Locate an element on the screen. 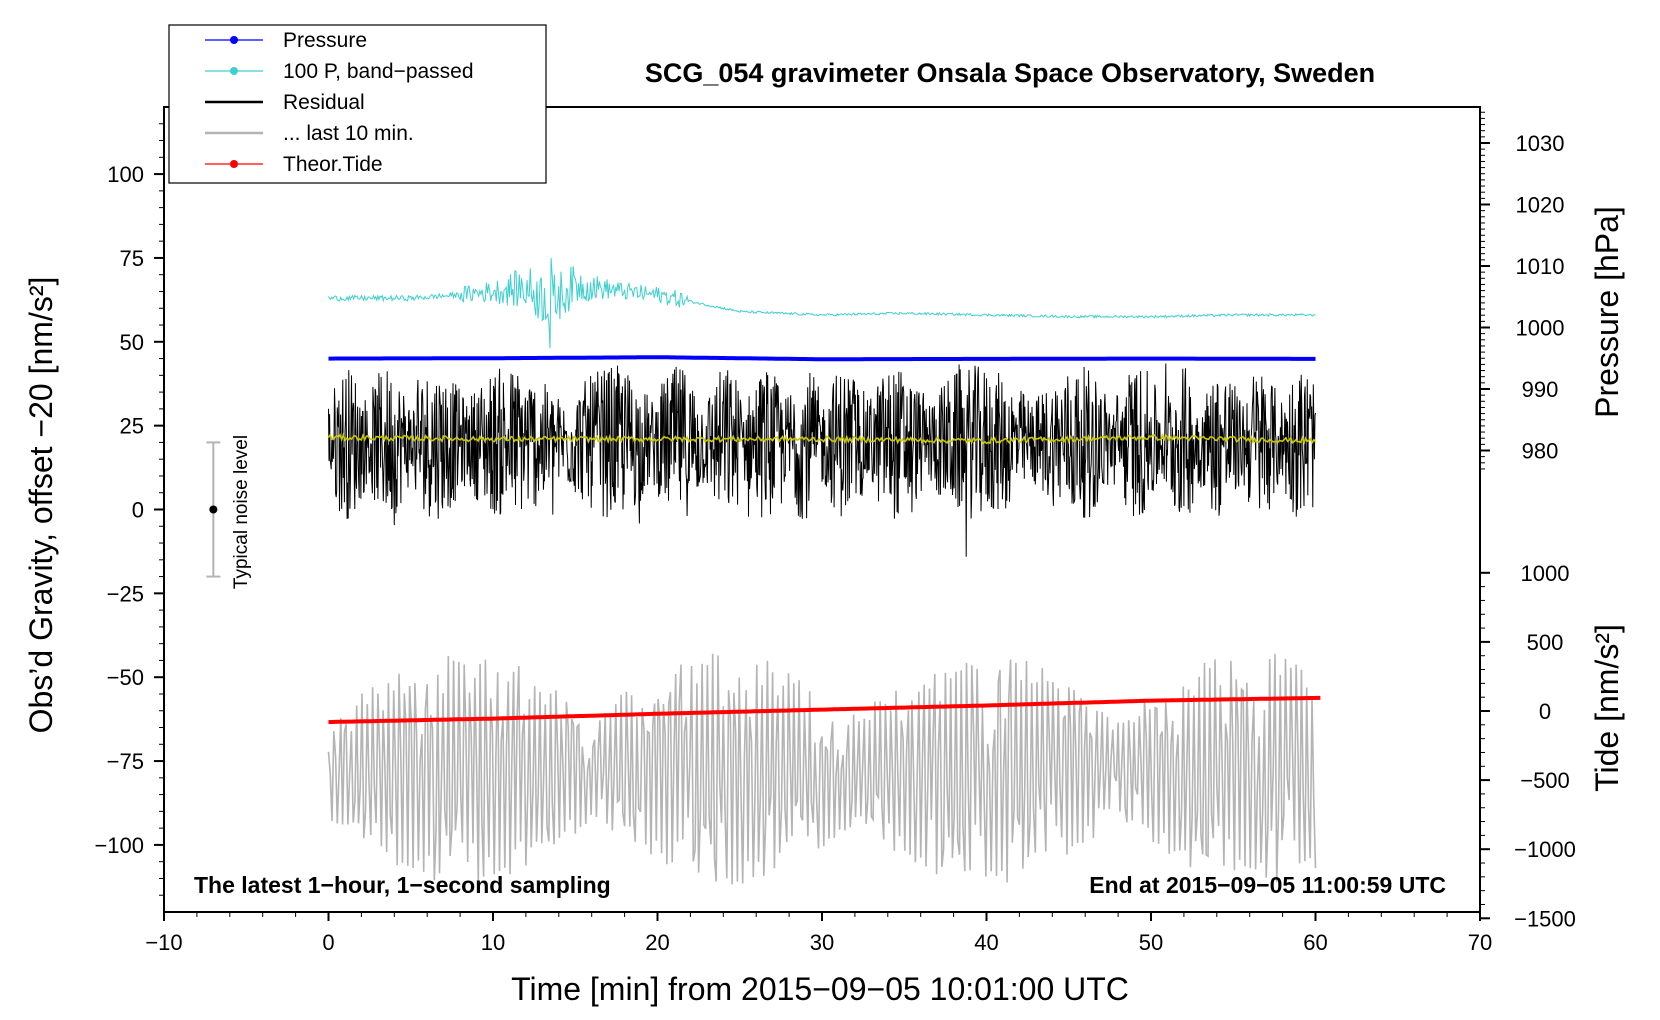  pressure-tick-label: 1020 is located at coordinates (1540, 205).